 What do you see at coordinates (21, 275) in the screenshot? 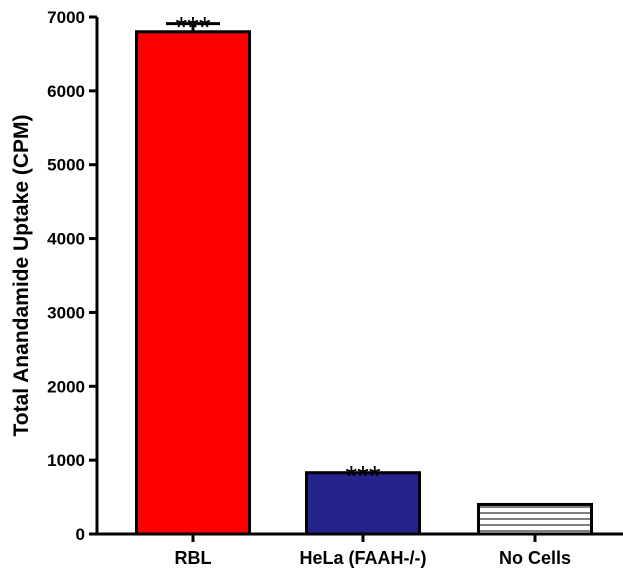
I see `y-axis-title: Total Anandamide Uptake (CPM)` at bounding box center [21, 275].